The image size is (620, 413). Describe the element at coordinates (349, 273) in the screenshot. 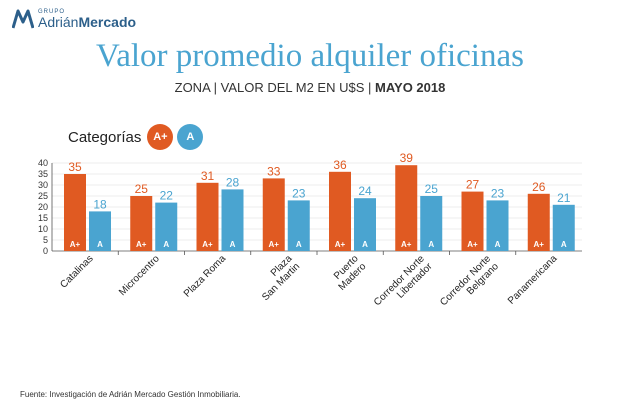

I see `x-tick-label: PuertoMadero` at that location.